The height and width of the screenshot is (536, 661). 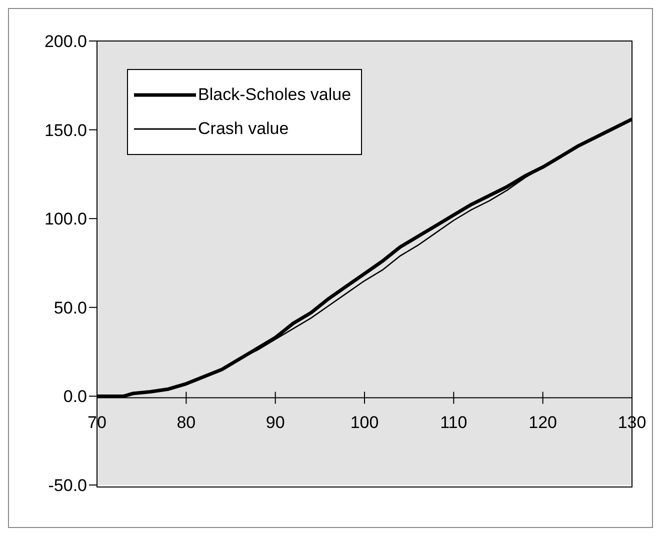 I want to click on legend-label: Crash value, so click(x=243, y=129).